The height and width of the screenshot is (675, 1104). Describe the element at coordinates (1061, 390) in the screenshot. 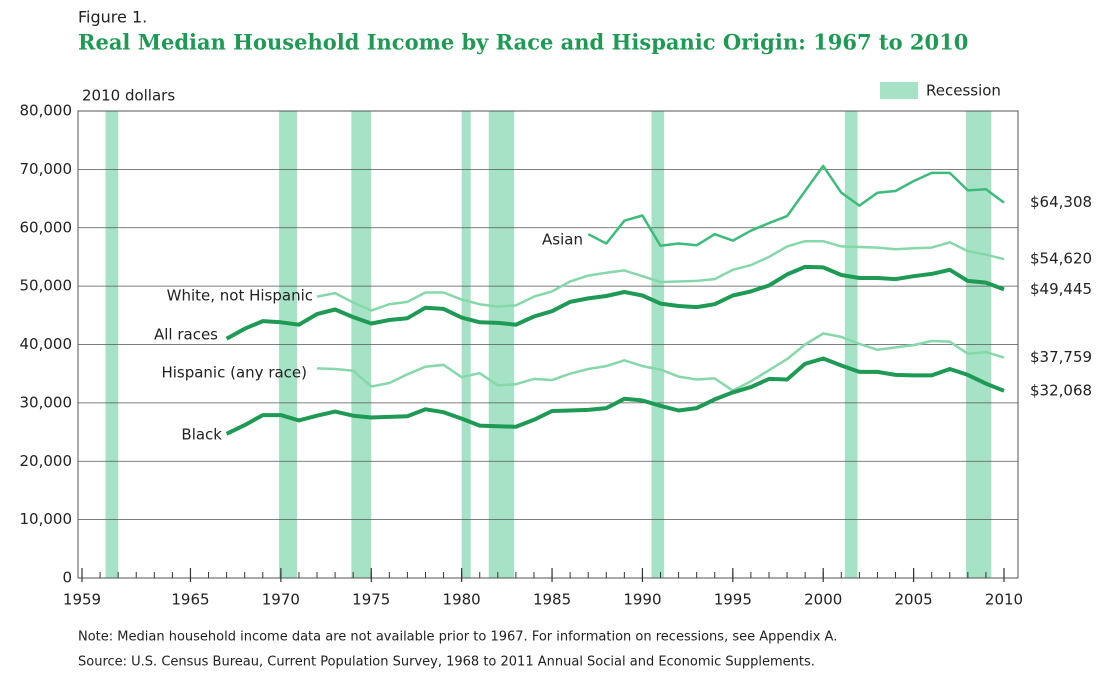

I see `value-label: $32,068` at that location.